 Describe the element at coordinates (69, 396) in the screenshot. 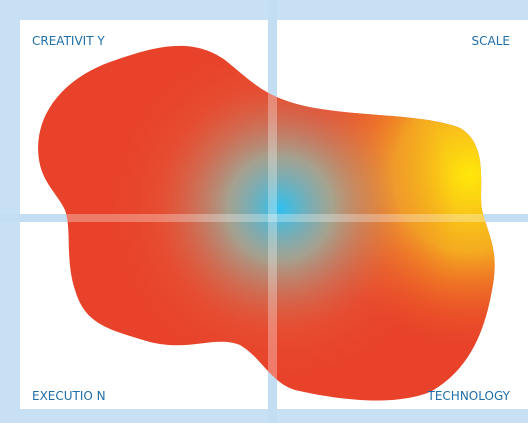

I see `quadrant-label: EXECUTIO N` at that location.